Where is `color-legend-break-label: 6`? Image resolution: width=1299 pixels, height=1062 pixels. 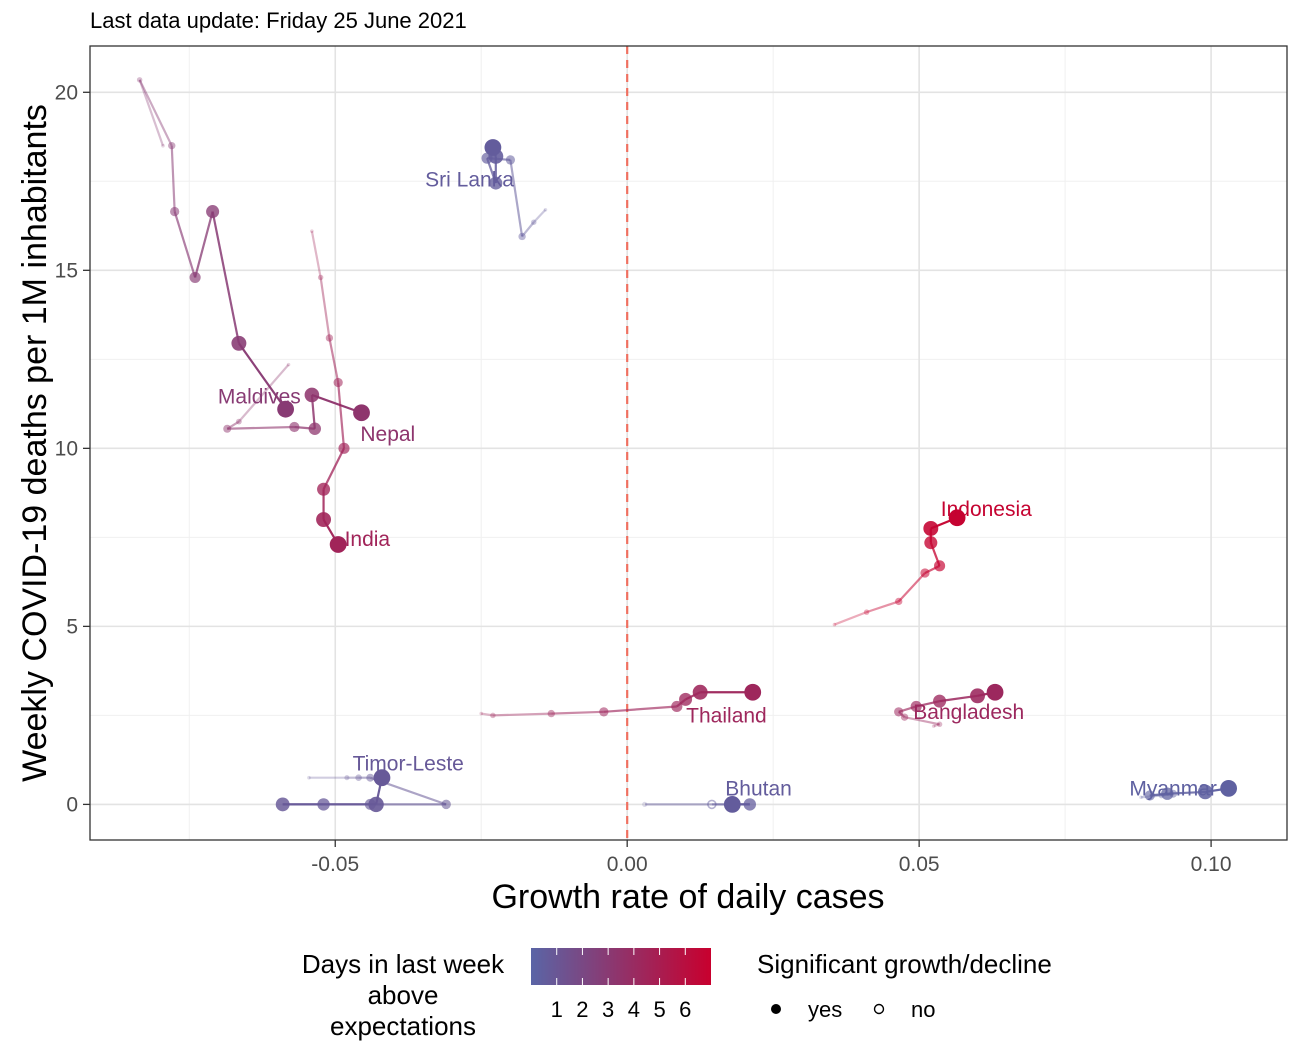
color-legend-break-label: 6 is located at coordinates (685, 1009).